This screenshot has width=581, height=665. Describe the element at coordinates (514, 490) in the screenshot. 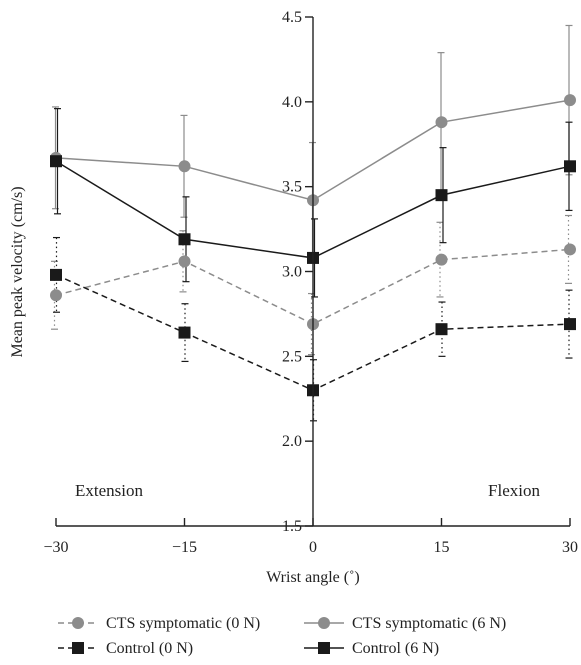

I see `region-label-flexion: Flexion` at that location.